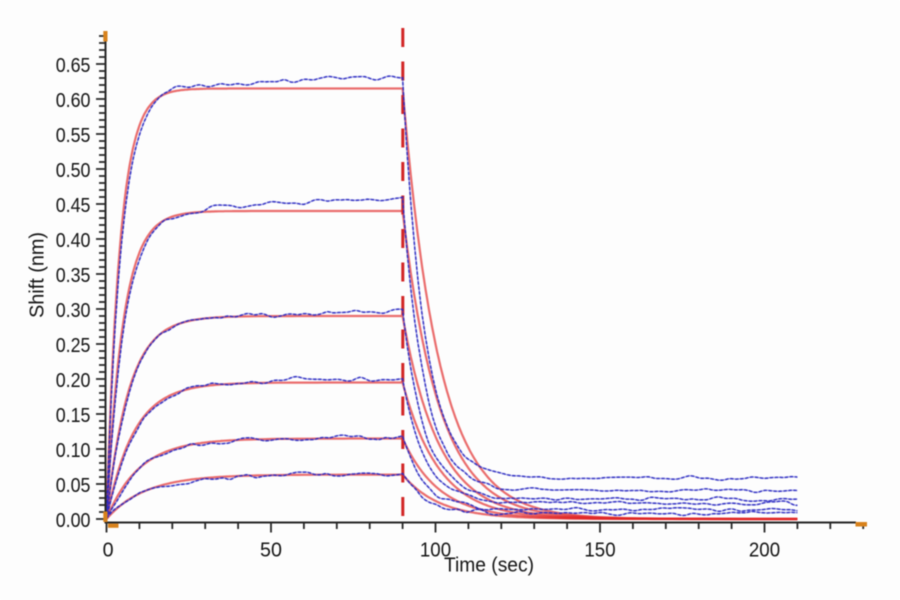 This screenshot has width=900, height=600. What do you see at coordinates (271, 550) in the screenshot?
I see `svg-text: 50` at bounding box center [271, 550].